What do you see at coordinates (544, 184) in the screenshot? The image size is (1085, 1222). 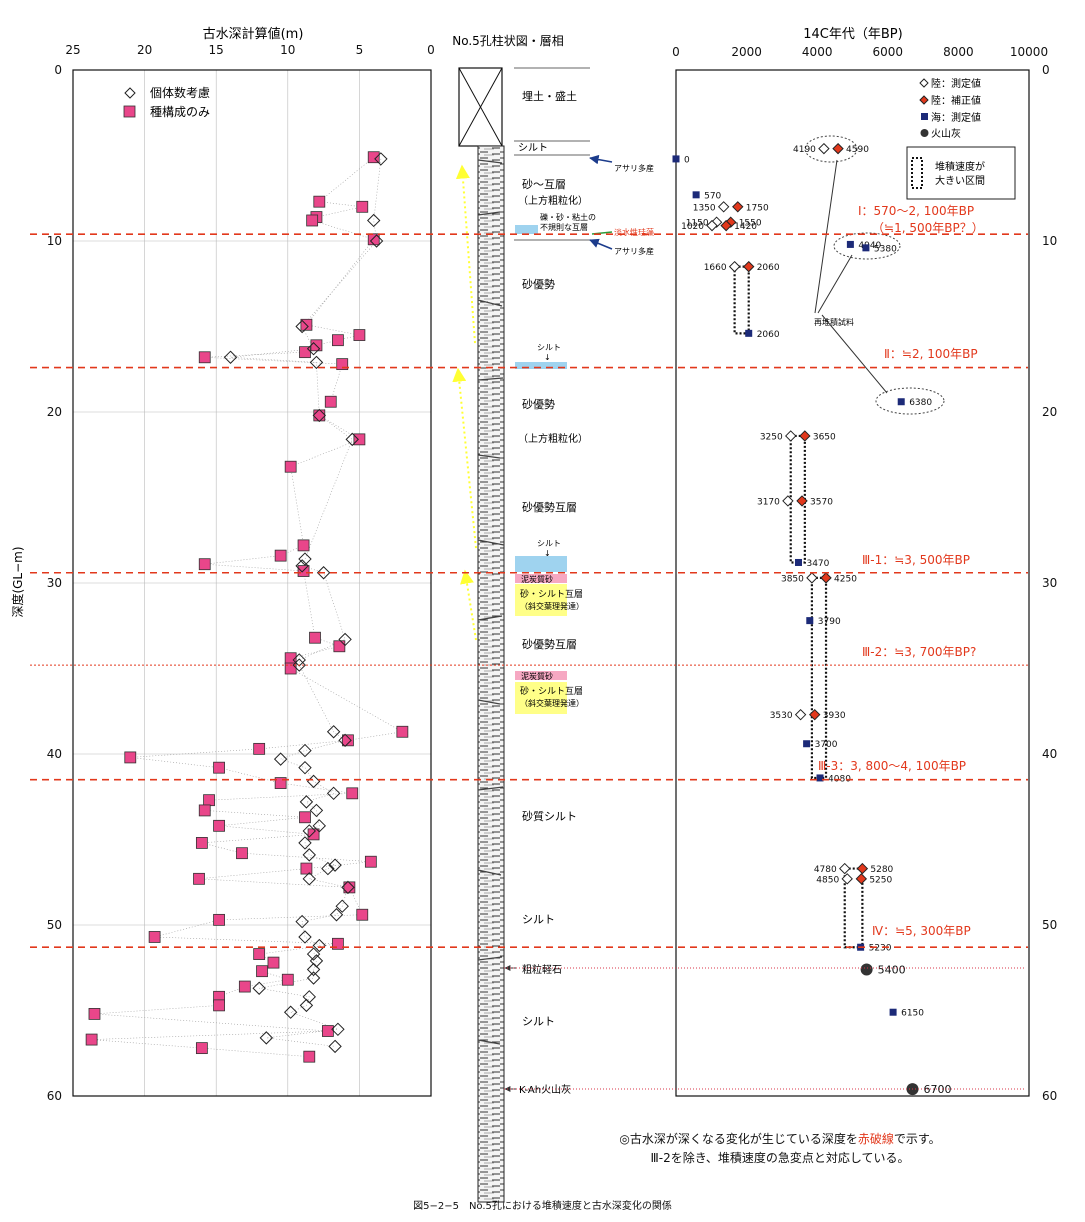 I see `layer-sand-interbed: 砂～互層` at bounding box center [544, 184].